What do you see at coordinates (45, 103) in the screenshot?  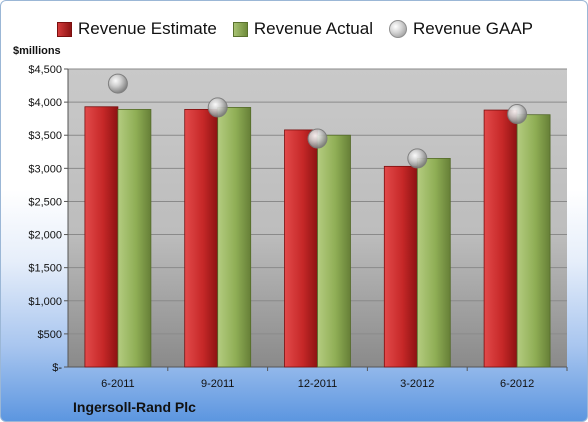 I see `y-tick-label: $4,000` at bounding box center [45, 103].